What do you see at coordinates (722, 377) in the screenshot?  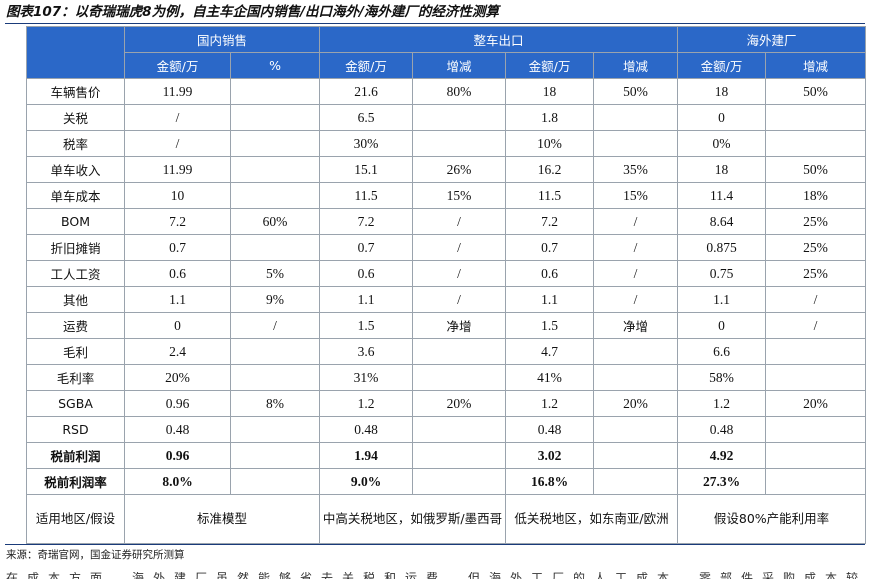 I see `cell-overseas-amount: 58%` at bounding box center [722, 377].